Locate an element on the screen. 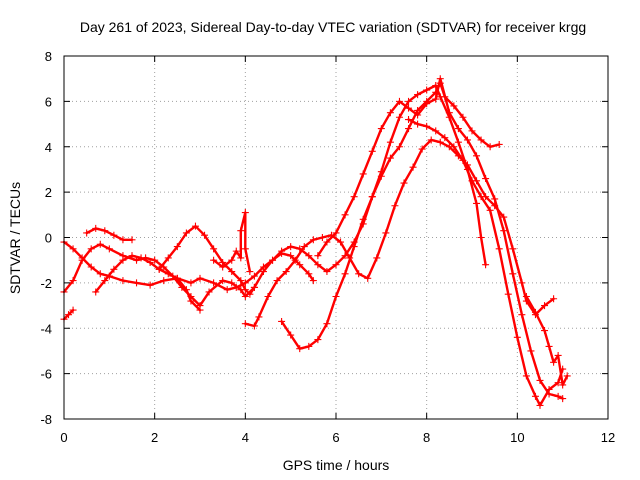  y-tick-label: 2 is located at coordinates (48, 192).